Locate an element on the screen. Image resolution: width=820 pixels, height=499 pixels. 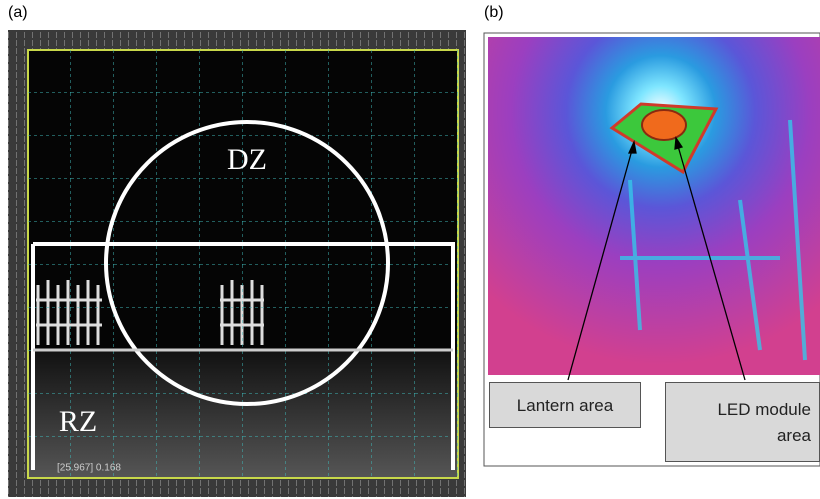
pole is located at coordinates (713, 240).